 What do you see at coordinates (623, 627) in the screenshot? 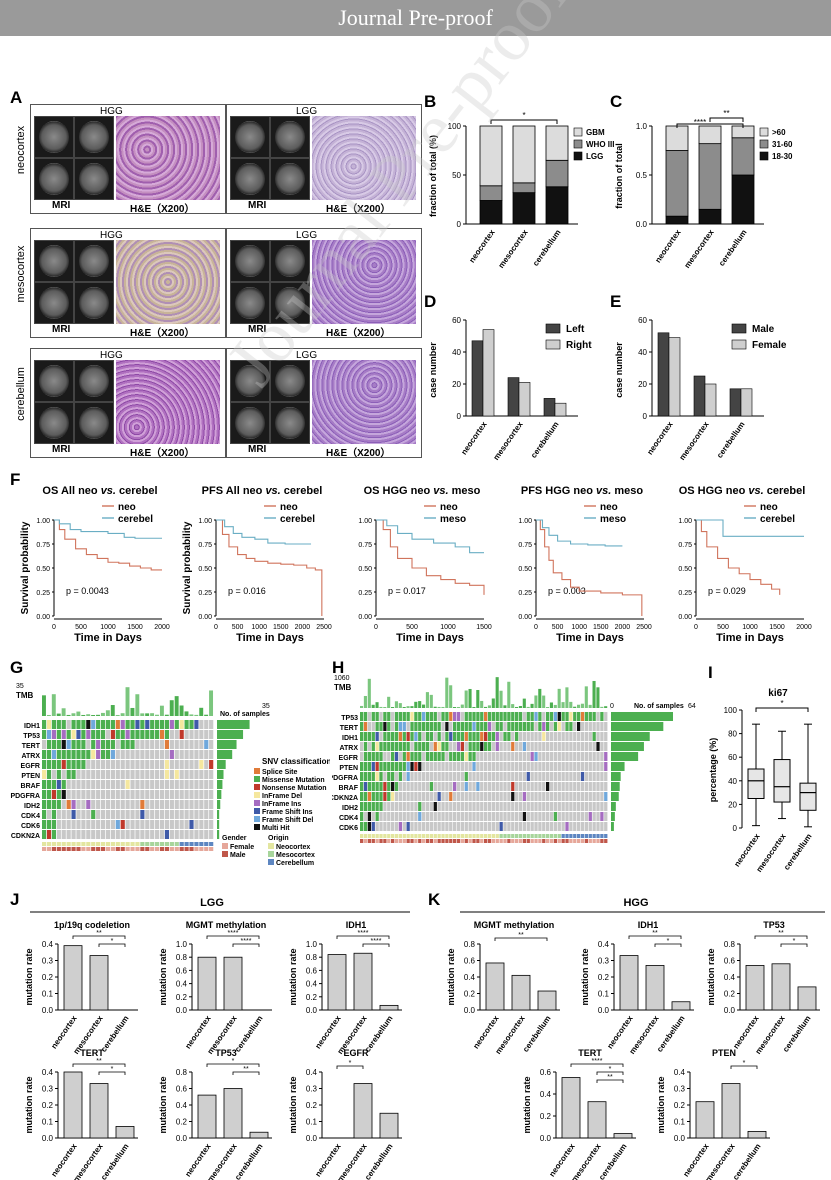
I see `km-x-tick-label: 2000` at bounding box center [623, 627].